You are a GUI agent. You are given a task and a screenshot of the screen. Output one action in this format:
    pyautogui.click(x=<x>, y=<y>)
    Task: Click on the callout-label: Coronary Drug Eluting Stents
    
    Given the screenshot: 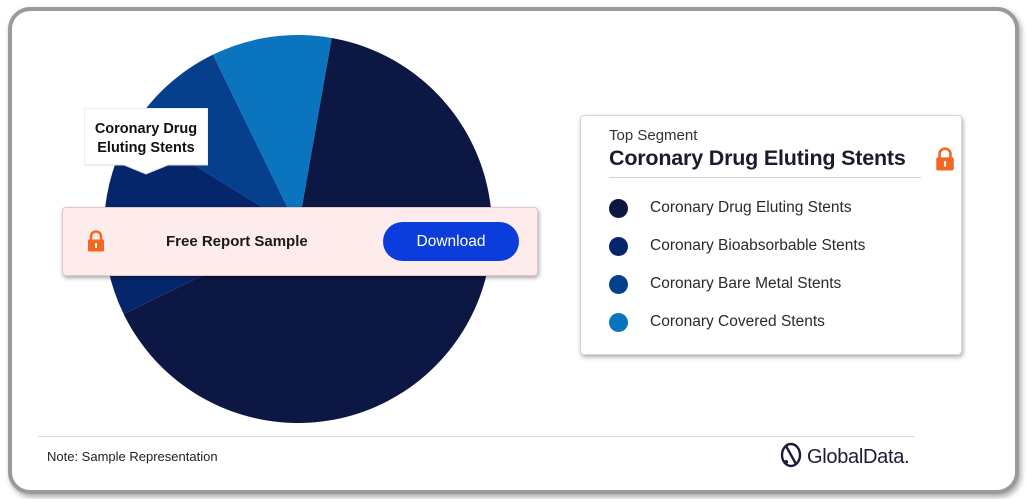 What is the action you would take?
    pyautogui.click(x=146, y=138)
    